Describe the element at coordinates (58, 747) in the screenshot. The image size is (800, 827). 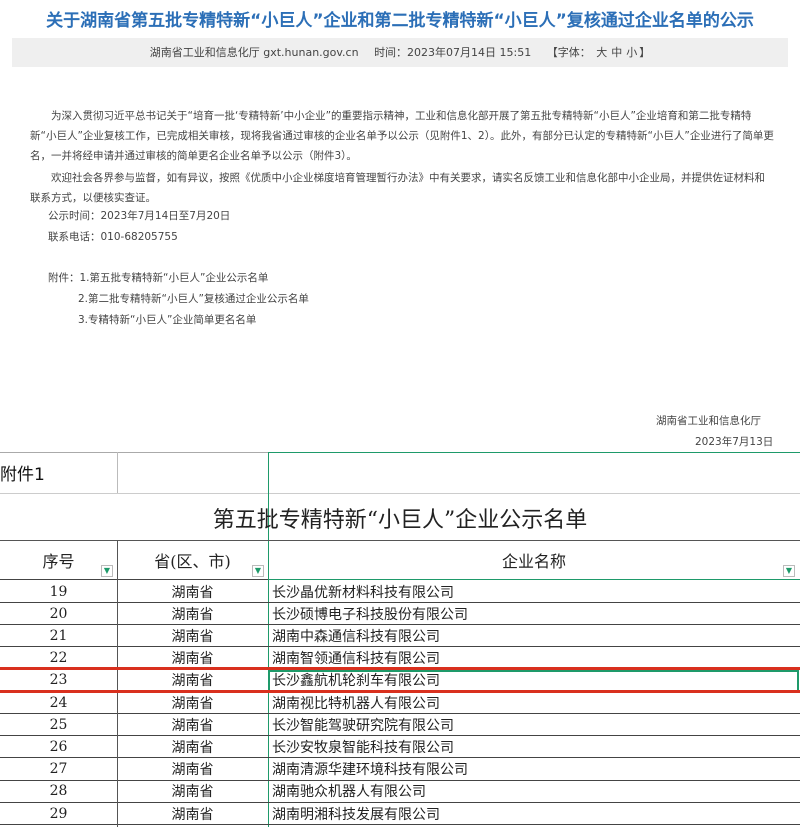
I see `table-cell-no: 26` at that location.